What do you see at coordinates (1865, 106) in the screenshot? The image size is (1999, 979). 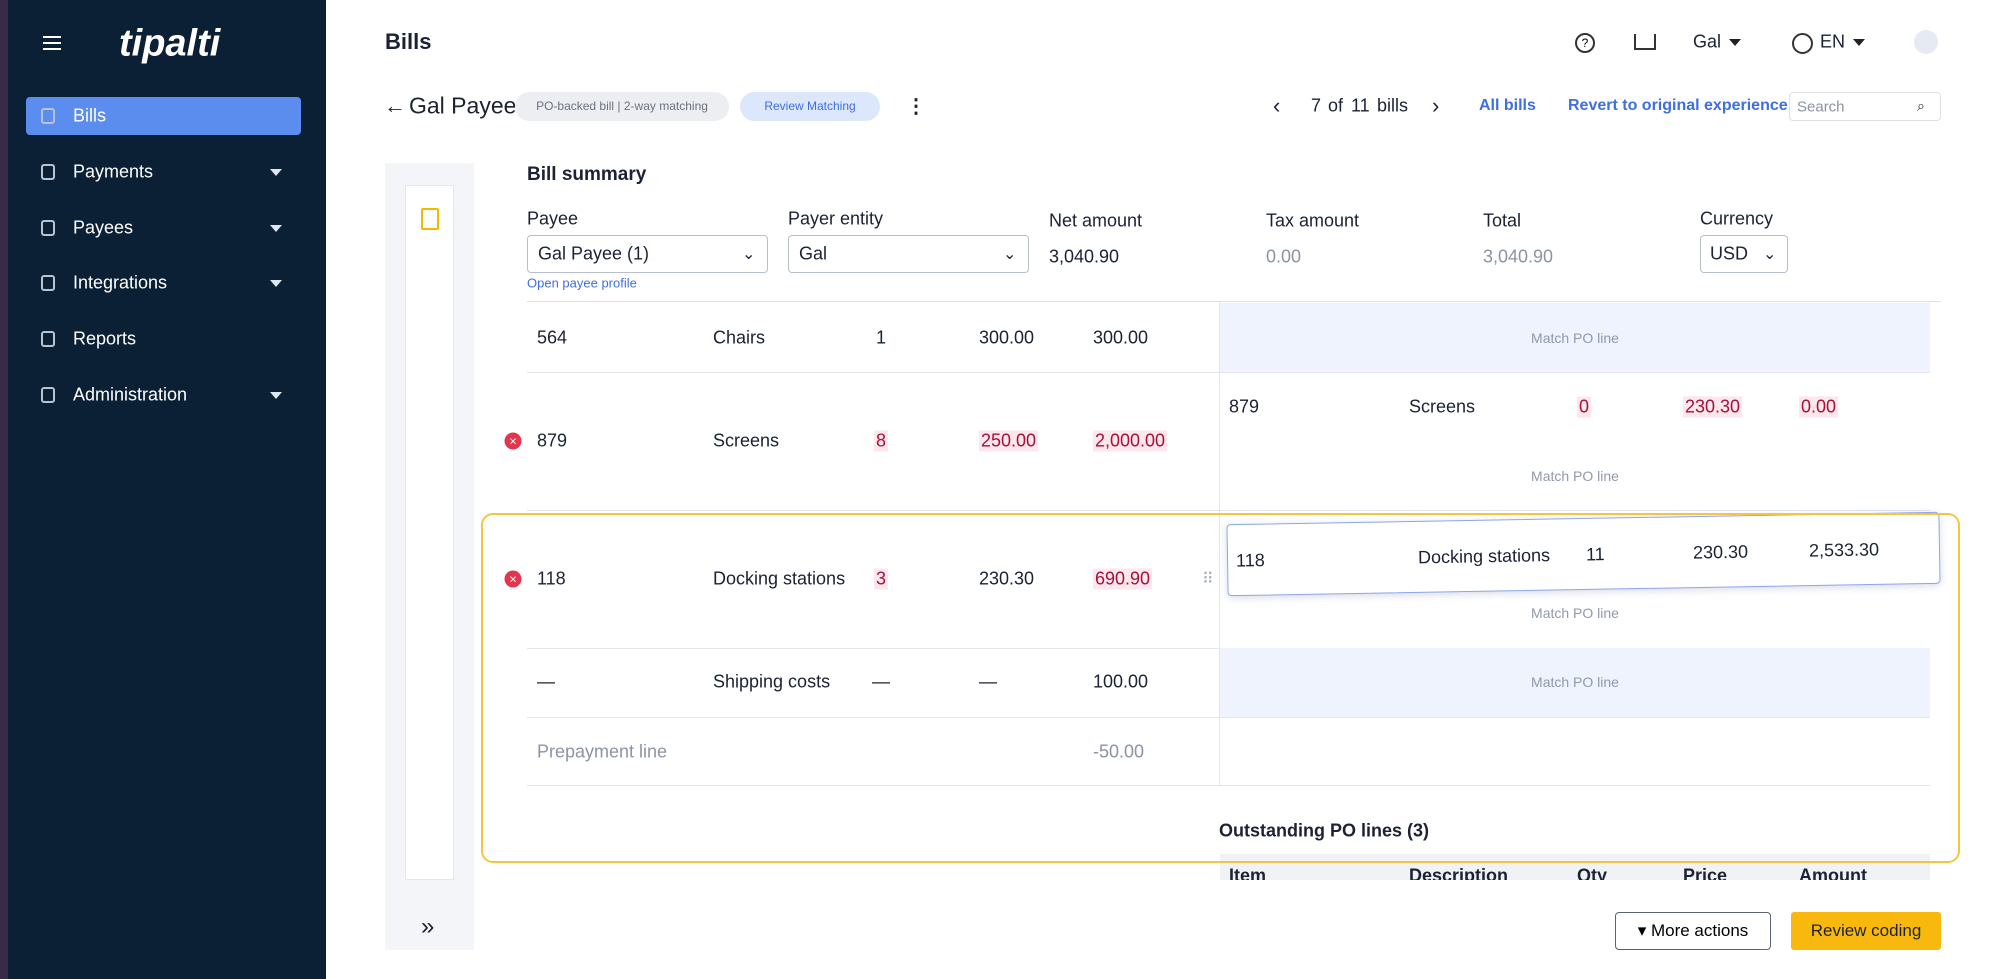 I see `search-box` at bounding box center [1865, 106].